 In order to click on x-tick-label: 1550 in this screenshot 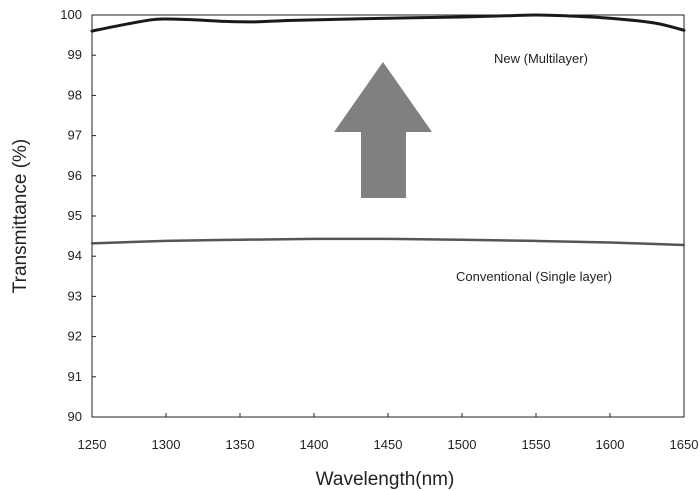, I will do `click(536, 444)`.